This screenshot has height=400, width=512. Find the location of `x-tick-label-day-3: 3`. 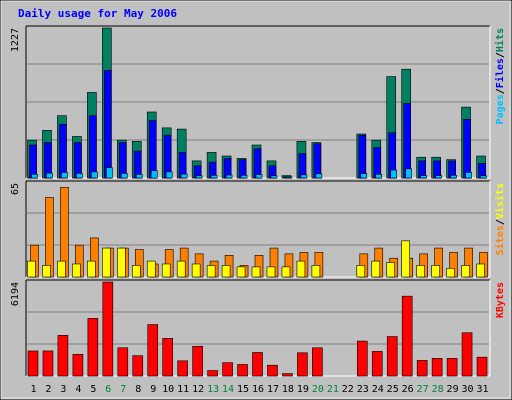

x-tick-label-day-3: 3 is located at coordinates (63, 389).